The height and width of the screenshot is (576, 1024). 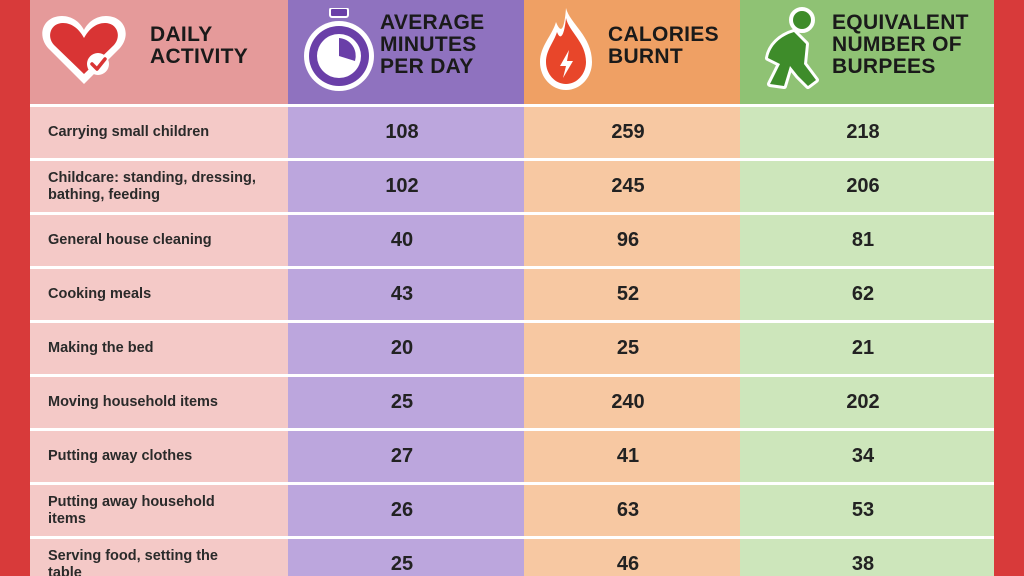 I want to click on activity-cell: Making the bed, so click(x=159, y=348).